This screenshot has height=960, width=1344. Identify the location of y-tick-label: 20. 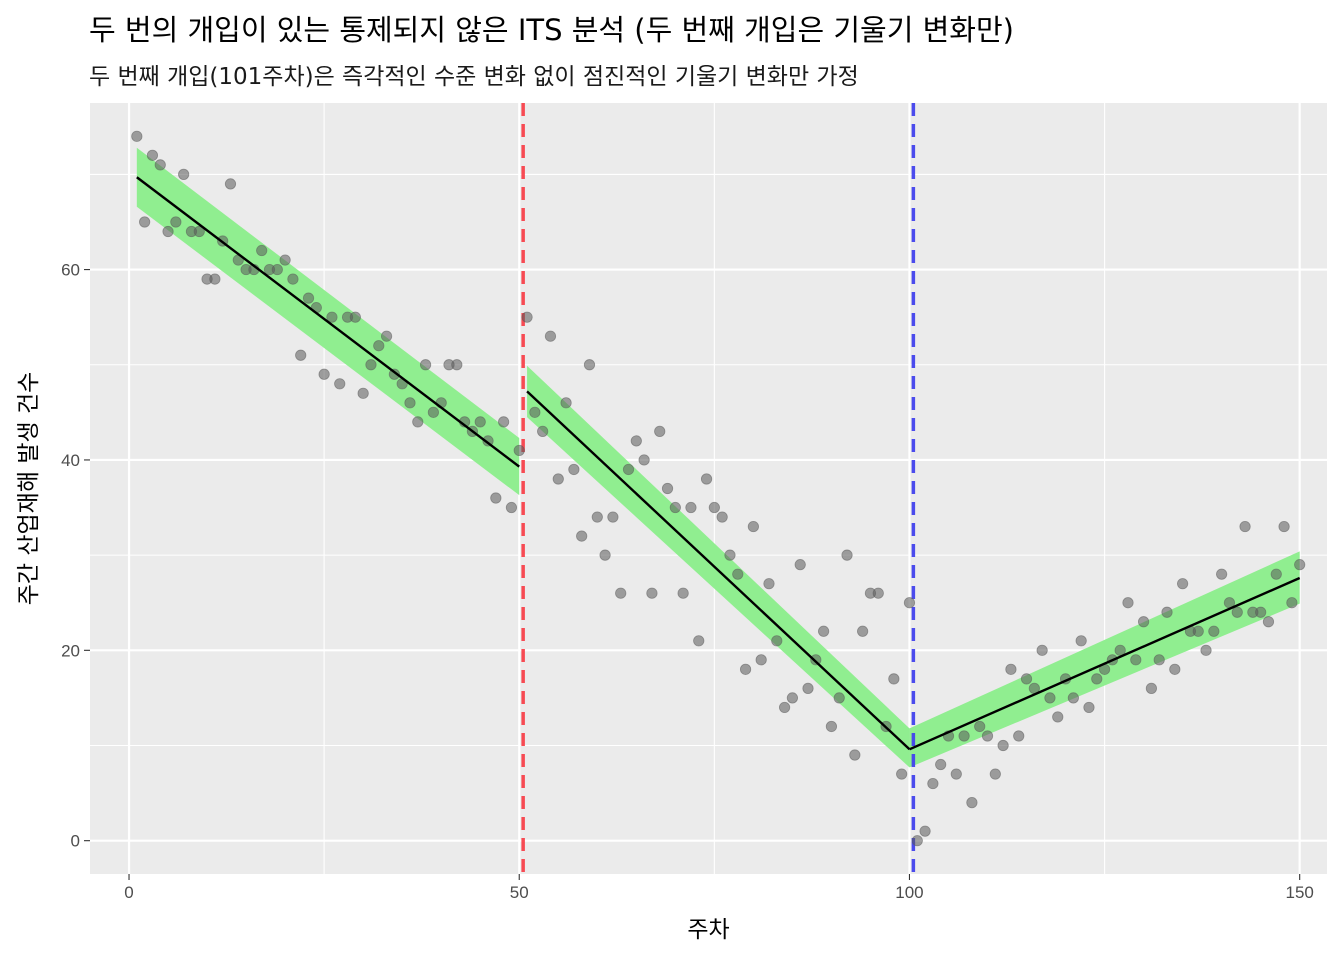
(70, 650).